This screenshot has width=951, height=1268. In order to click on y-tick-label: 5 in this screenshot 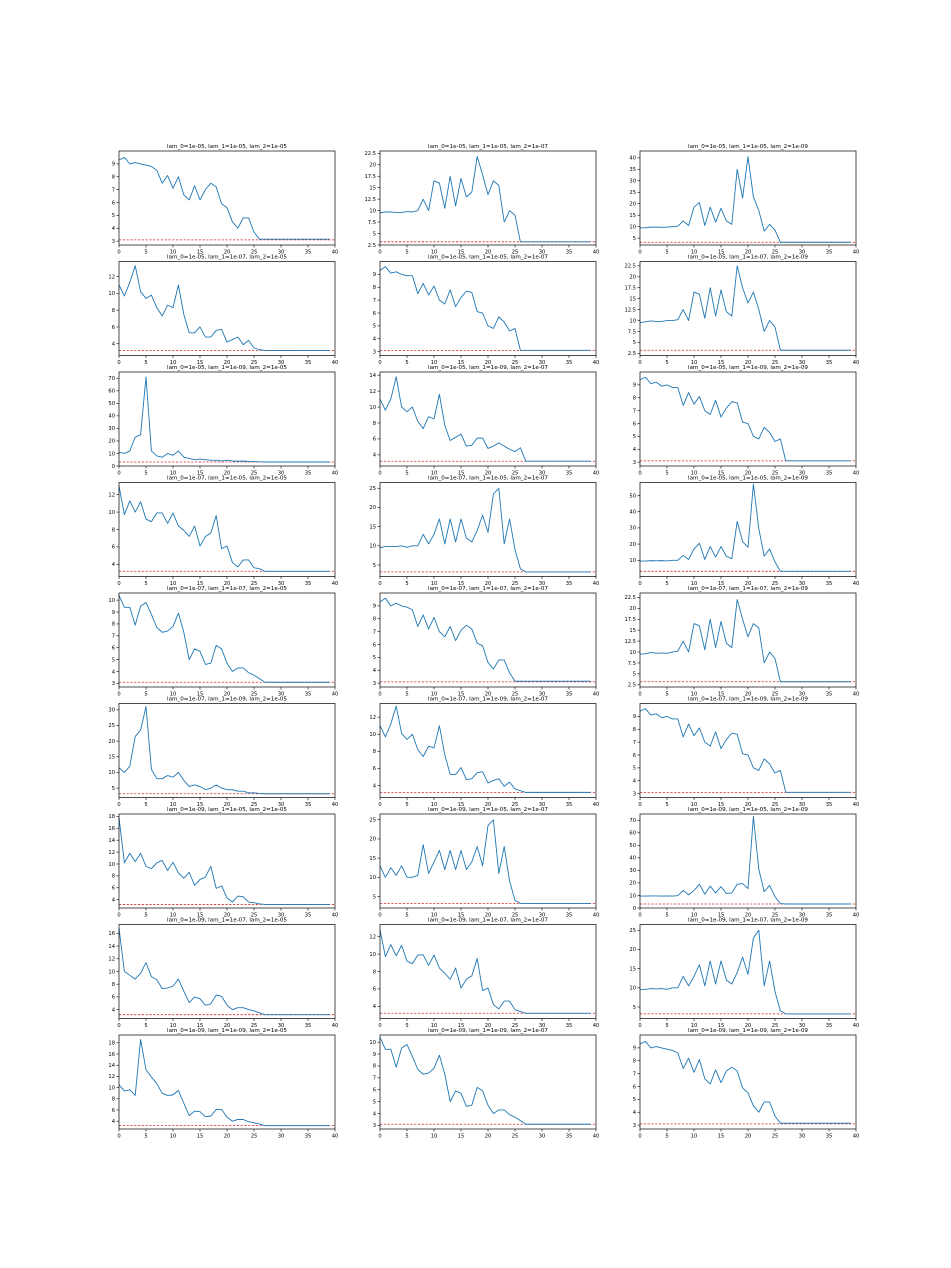, I will do `click(374, 327)`.